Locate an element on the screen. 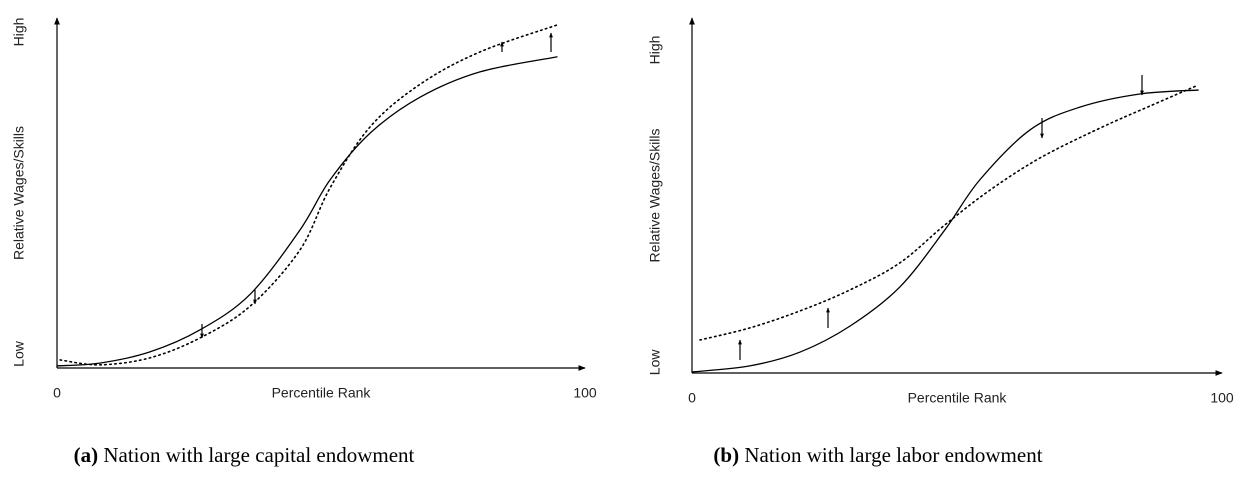 The height and width of the screenshot is (482, 1247). caption: (a) Nation with large capital endowment is located at coordinates (244, 455).